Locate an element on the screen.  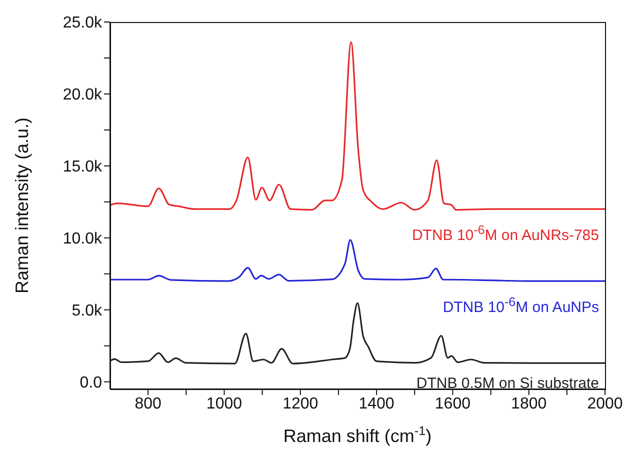
y-tick-label: 0.0 is located at coordinates (91, 383).